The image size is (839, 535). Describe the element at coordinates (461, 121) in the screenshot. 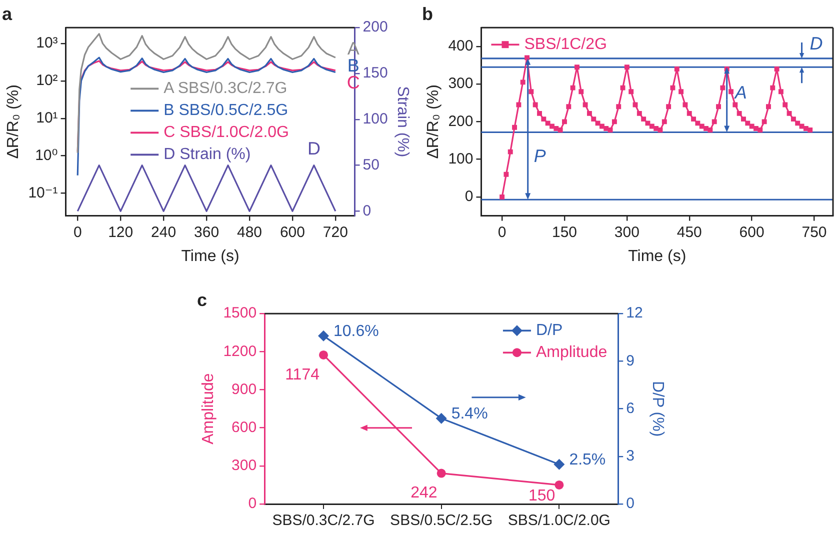

I see `y-tick-label: 200` at that location.